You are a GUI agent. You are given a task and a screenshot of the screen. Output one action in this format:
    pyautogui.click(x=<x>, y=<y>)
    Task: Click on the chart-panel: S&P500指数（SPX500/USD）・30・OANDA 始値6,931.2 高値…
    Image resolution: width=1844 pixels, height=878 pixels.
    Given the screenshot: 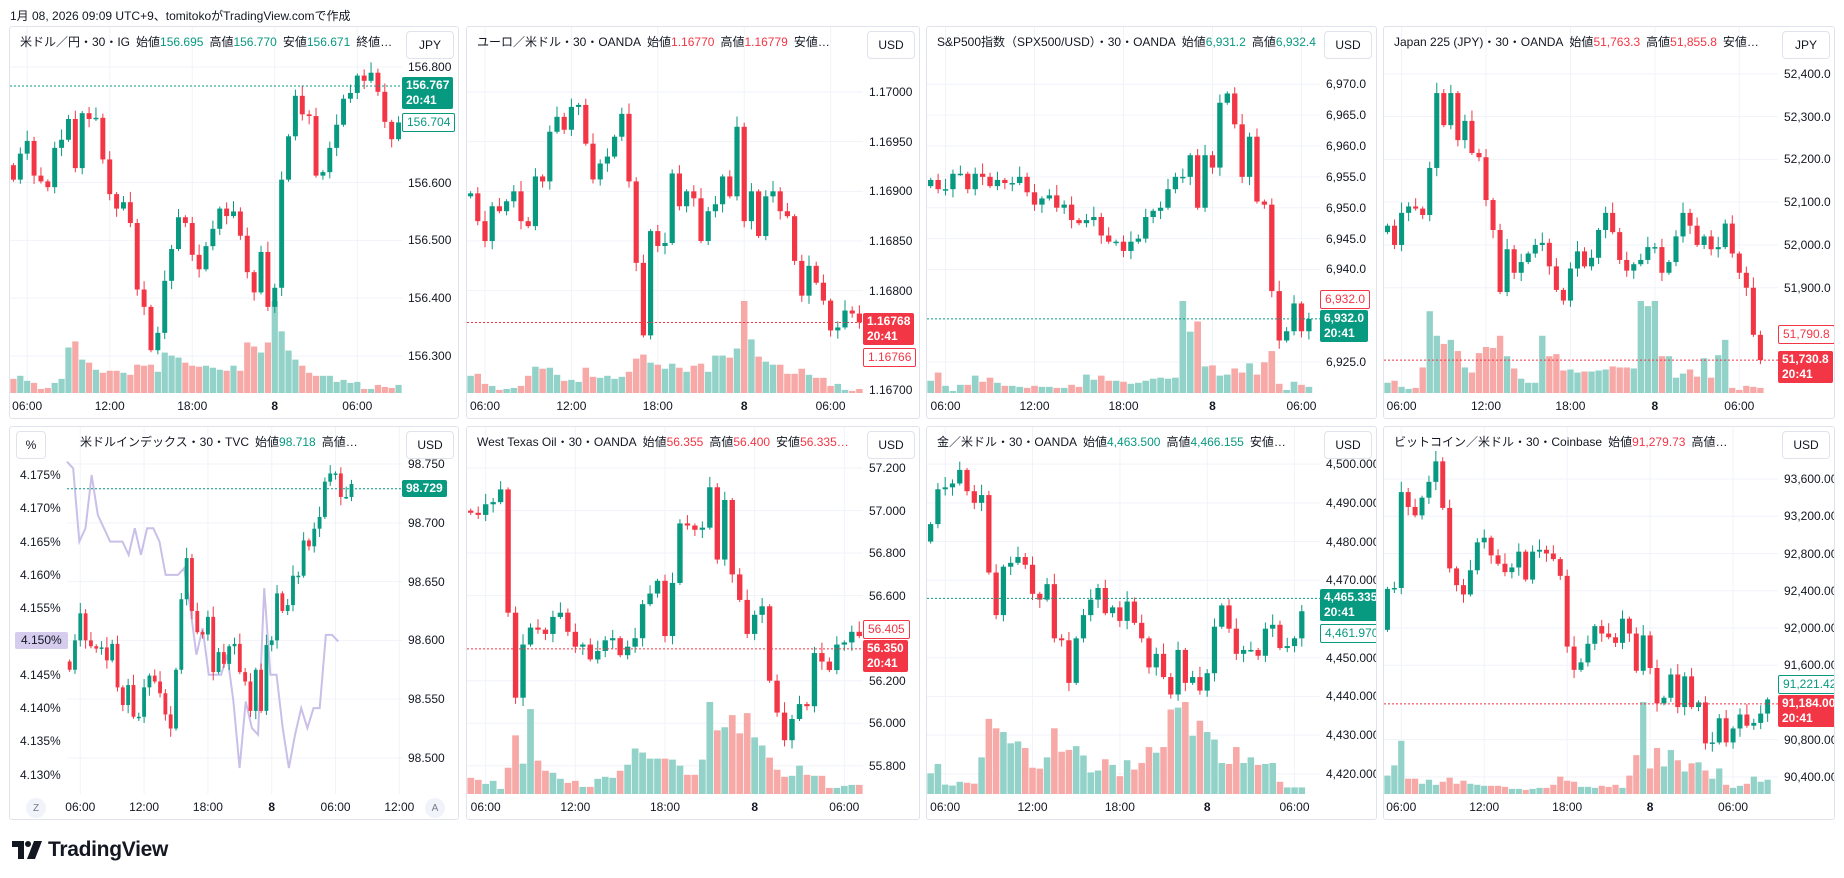 What is the action you would take?
    pyautogui.click(x=1151, y=222)
    